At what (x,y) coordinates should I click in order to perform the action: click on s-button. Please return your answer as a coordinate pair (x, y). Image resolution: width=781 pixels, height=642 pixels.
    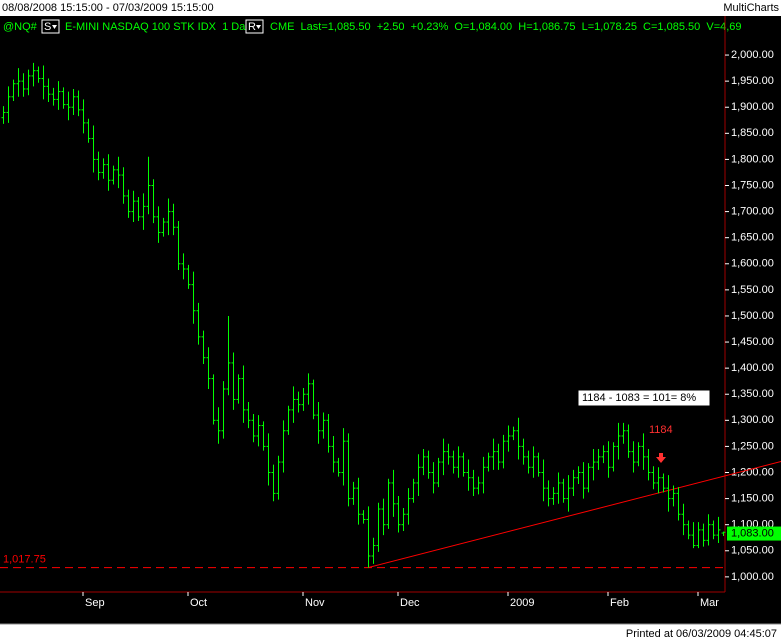
    Looking at the image, I should click on (50, 26).